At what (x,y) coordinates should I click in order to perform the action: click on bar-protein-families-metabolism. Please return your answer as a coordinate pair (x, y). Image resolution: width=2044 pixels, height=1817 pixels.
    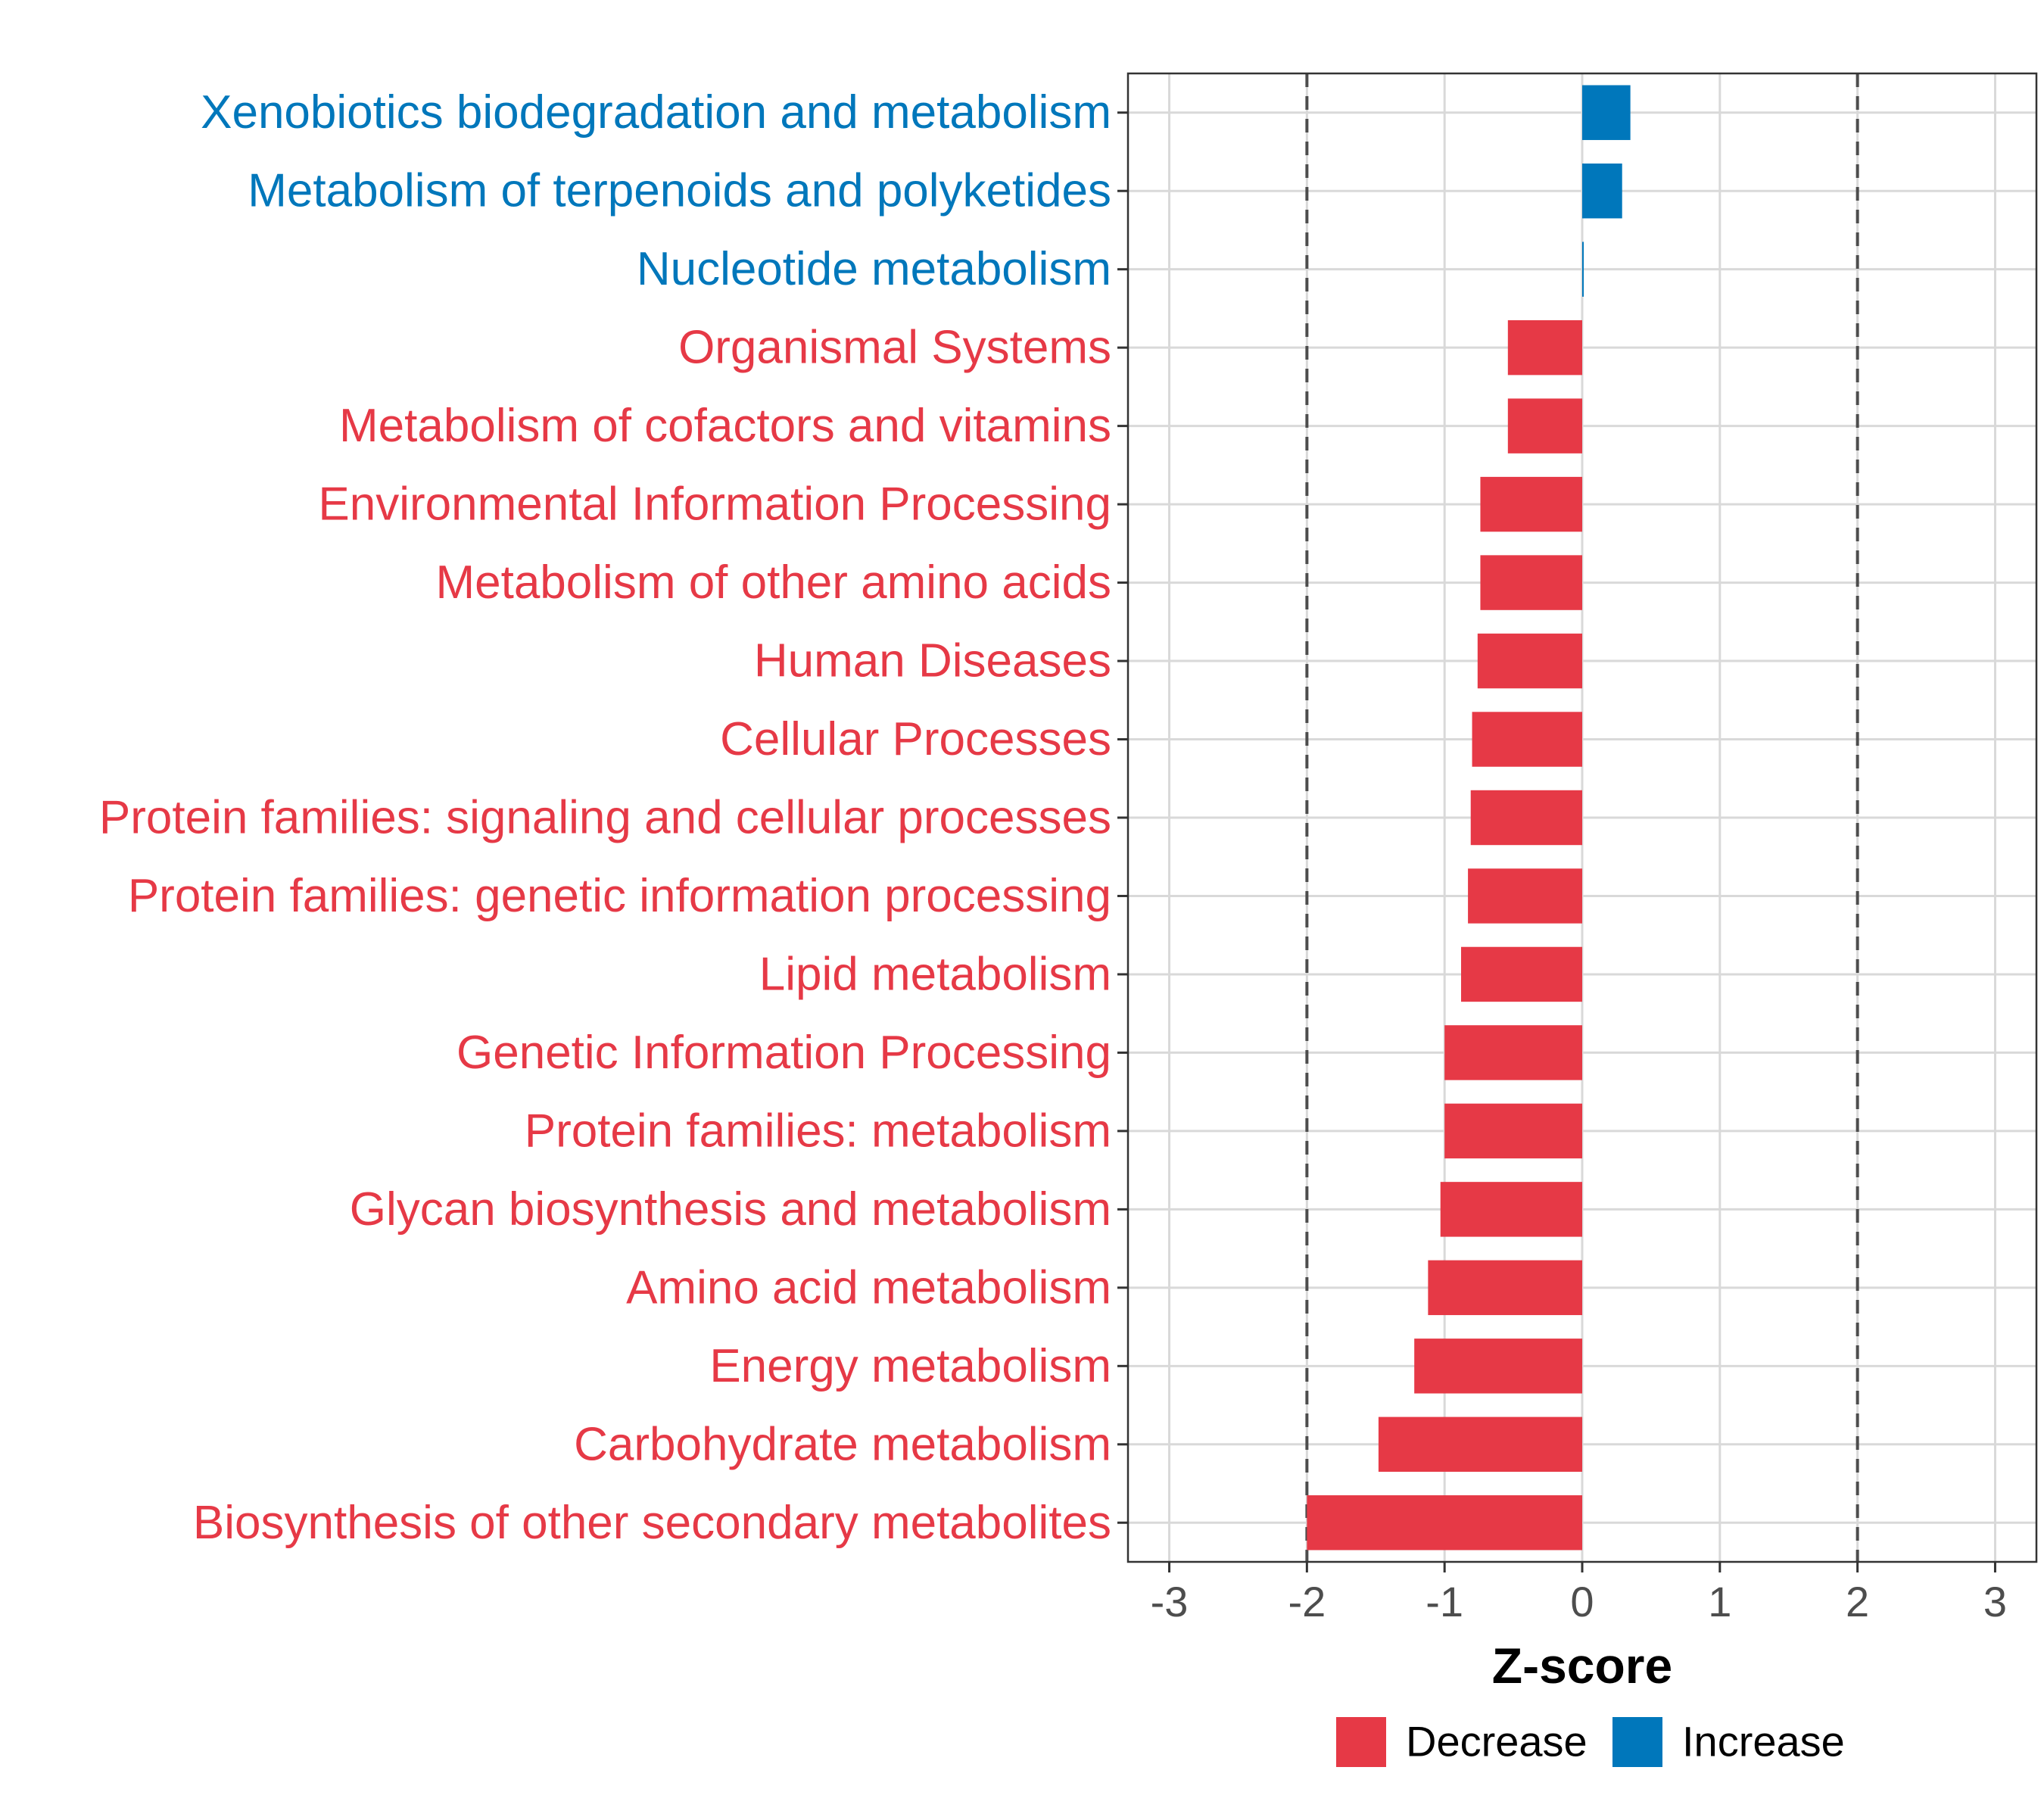
    Looking at the image, I should click on (1513, 1131).